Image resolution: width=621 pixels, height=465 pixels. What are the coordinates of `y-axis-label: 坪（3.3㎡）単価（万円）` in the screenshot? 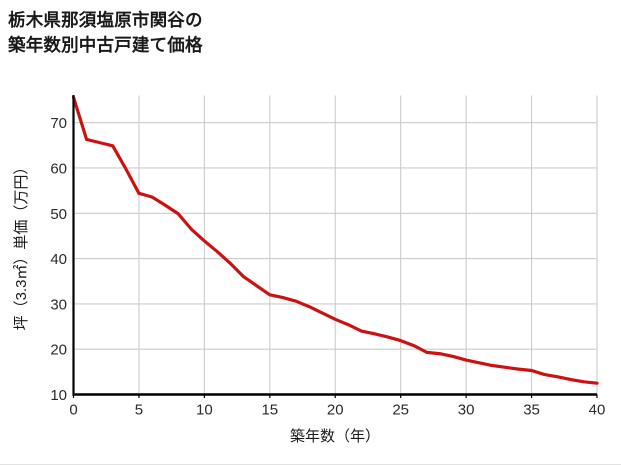 It's located at (21, 245).